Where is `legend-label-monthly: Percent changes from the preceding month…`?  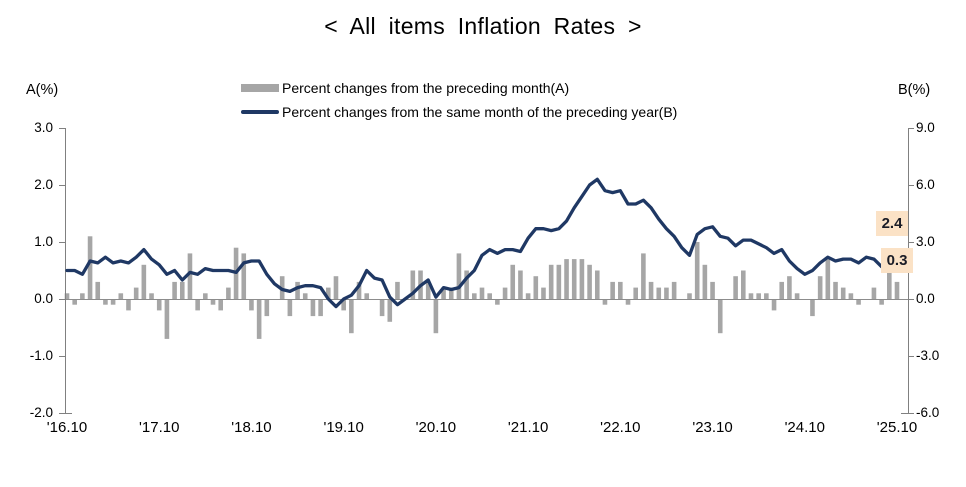
legend-label-monthly: Percent changes from the preceding month… is located at coordinates (426, 87).